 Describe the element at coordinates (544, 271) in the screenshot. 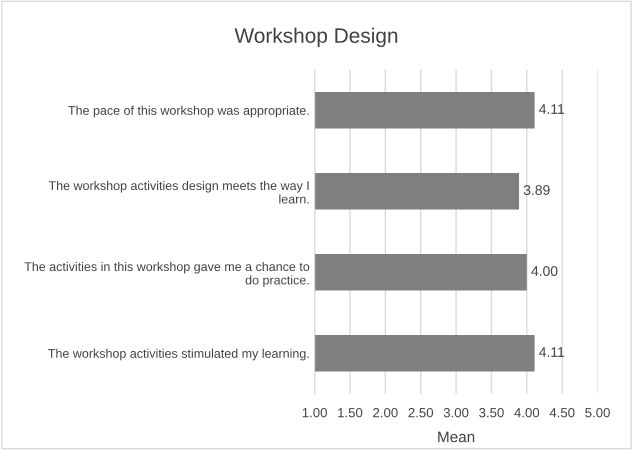

I see `data-label: 4.00` at that location.